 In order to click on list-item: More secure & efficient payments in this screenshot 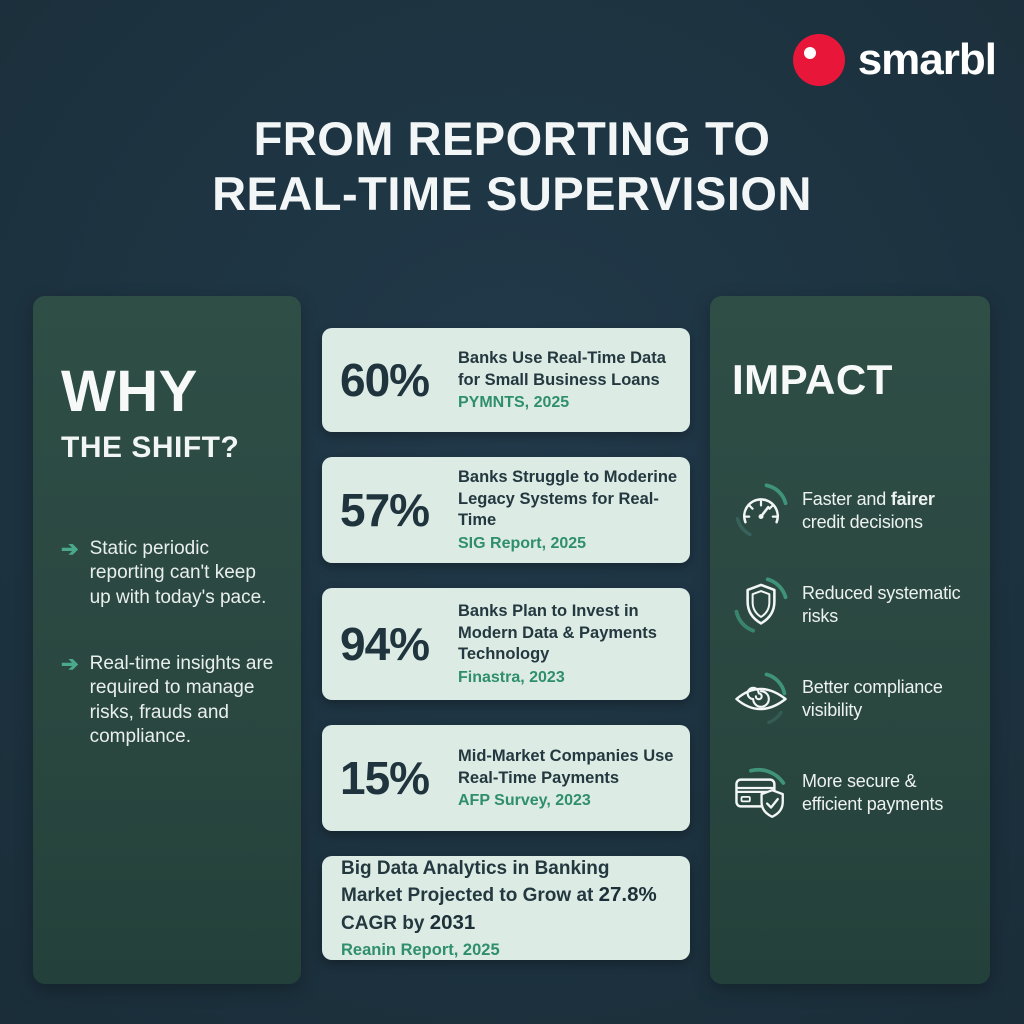, I will do `click(856, 793)`.